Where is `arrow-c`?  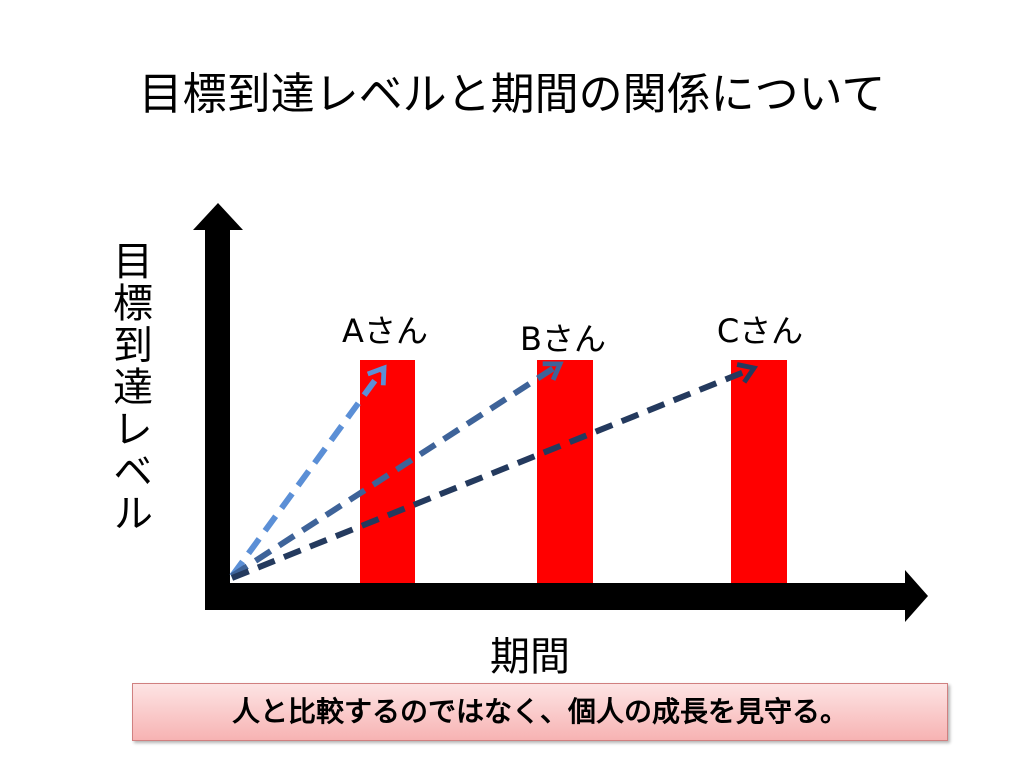
arrow-c is located at coordinates (494, 471).